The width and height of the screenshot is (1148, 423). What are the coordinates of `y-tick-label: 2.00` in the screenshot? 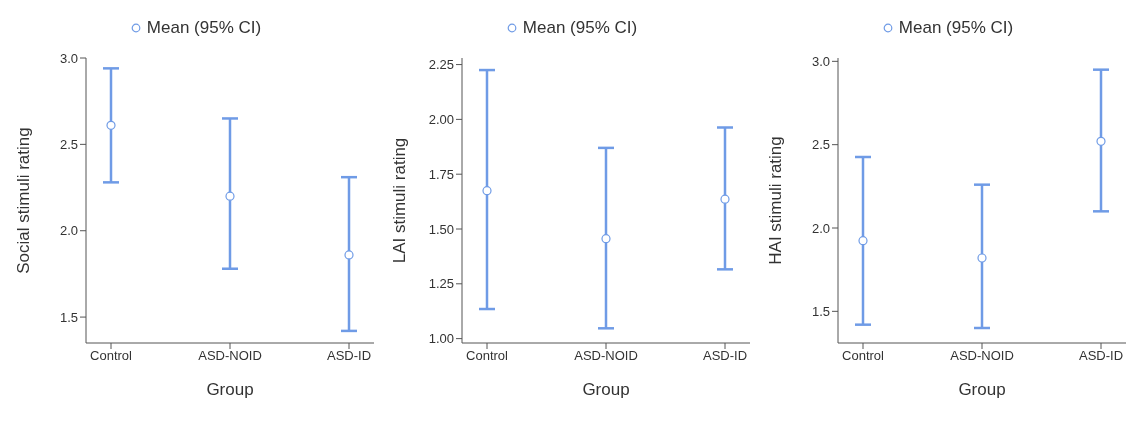 It's located at (441, 119).